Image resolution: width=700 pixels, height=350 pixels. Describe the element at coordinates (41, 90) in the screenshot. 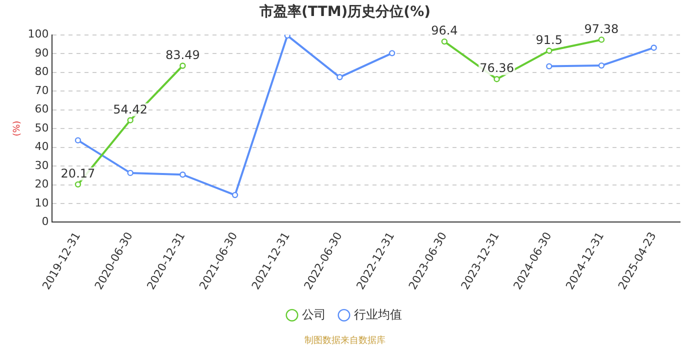

I see `y-tick-label: 70` at that location.